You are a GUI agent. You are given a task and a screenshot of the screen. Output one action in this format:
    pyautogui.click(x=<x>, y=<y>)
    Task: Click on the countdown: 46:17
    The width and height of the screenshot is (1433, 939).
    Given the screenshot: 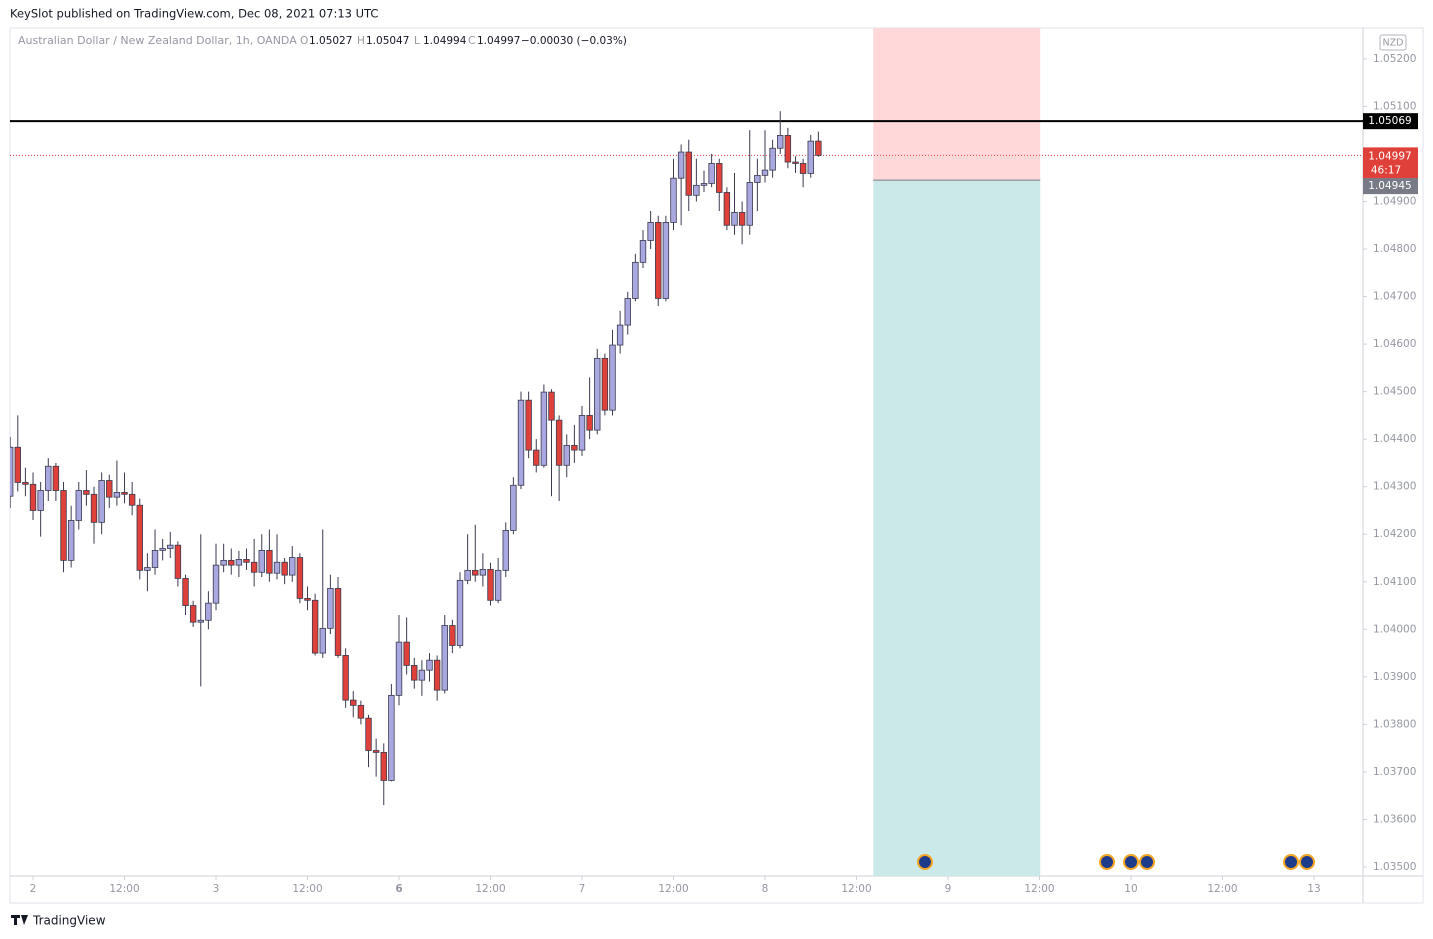 What is the action you would take?
    pyautogui.click(x=1386, y=170)
    